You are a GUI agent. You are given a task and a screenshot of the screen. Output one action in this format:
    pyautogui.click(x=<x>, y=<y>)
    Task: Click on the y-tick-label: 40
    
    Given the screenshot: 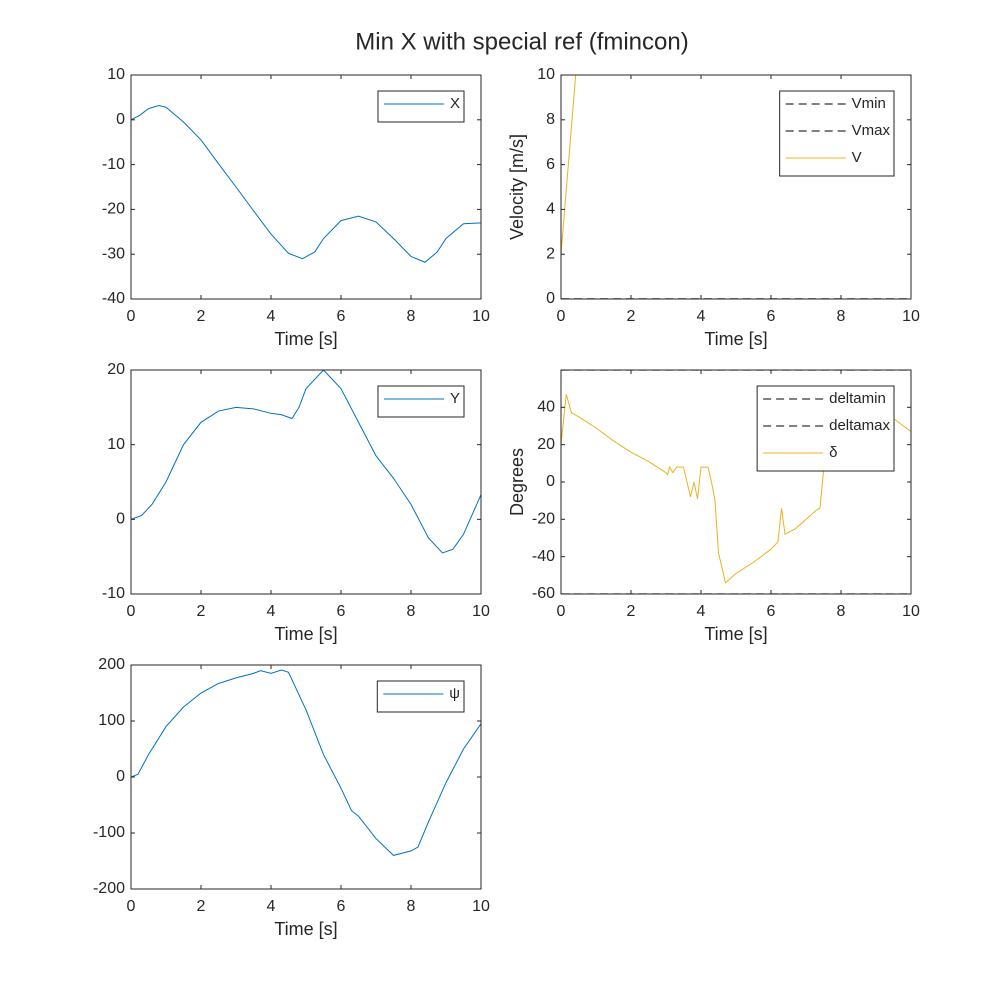 What is the action you would take?
    pyautogui.click(x=546, y=407)
    